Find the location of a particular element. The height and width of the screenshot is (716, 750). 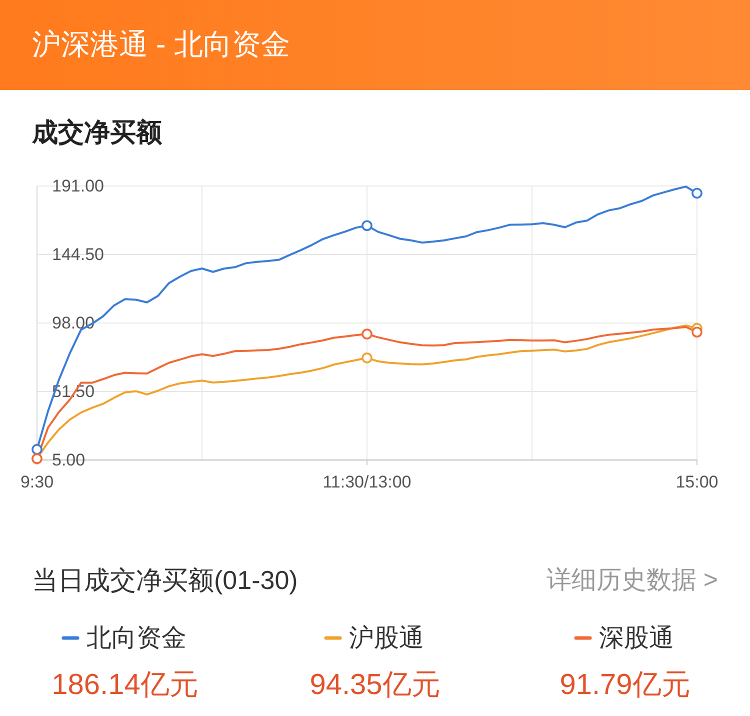

text: 94.35亿元 is located at coordinates (375, 685).